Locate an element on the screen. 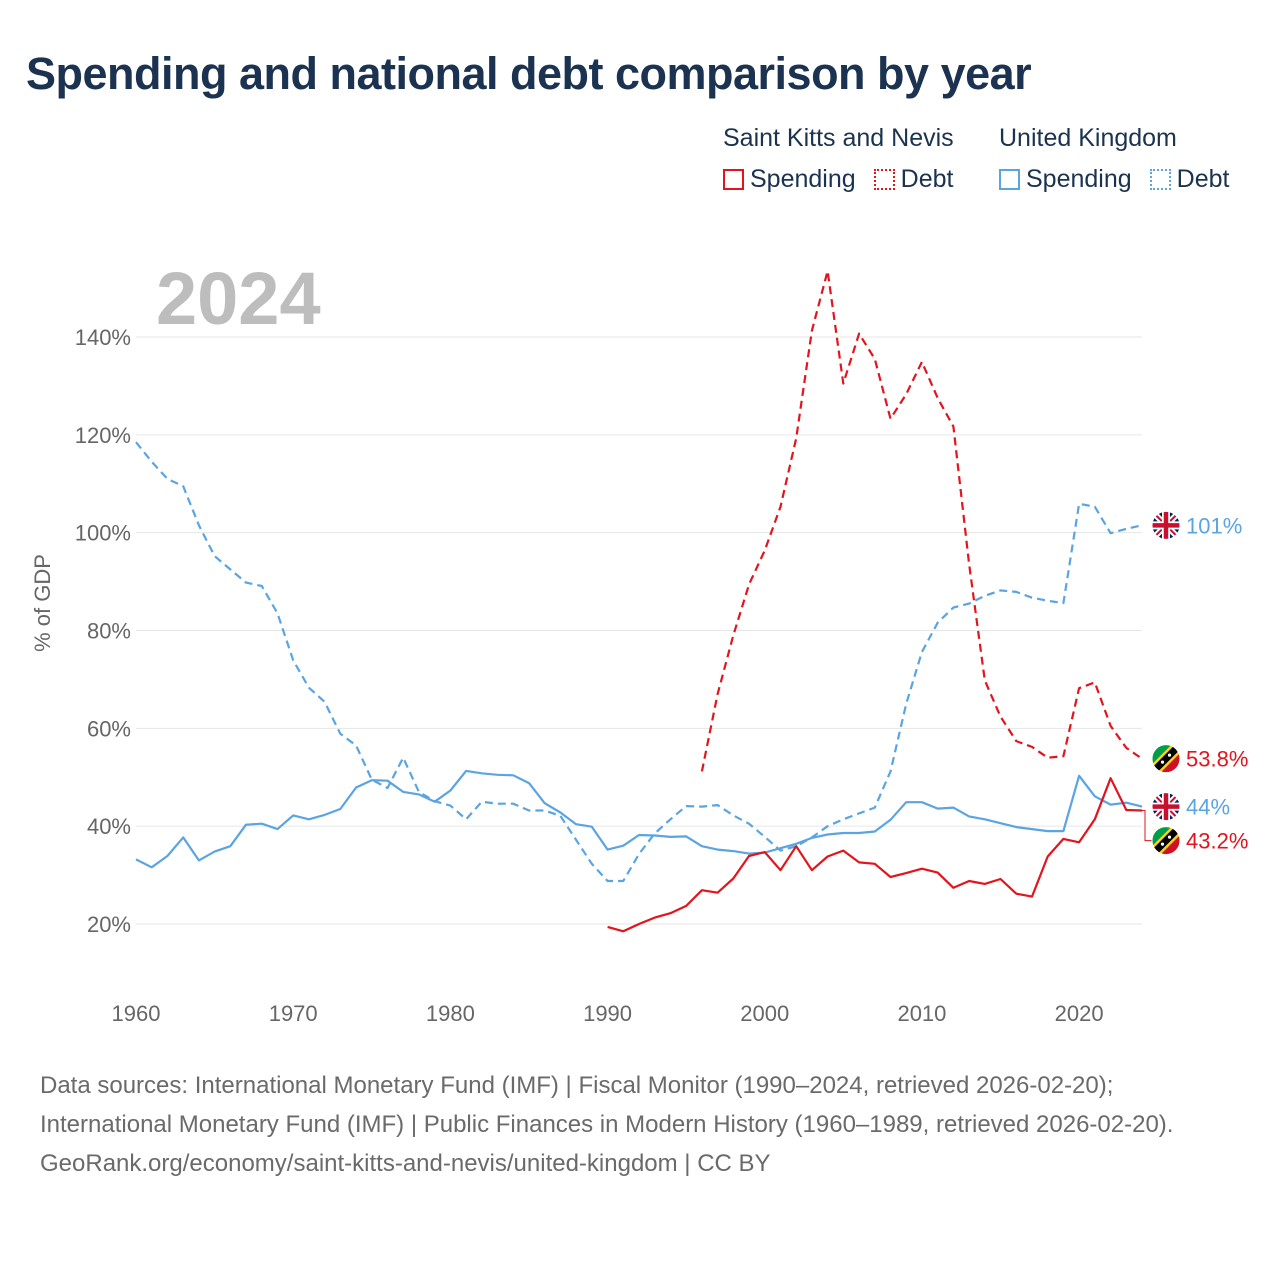 This screenshot has height=1280, width=1280. x-tick-label: 1990 is located at coordinates (607, 1013).